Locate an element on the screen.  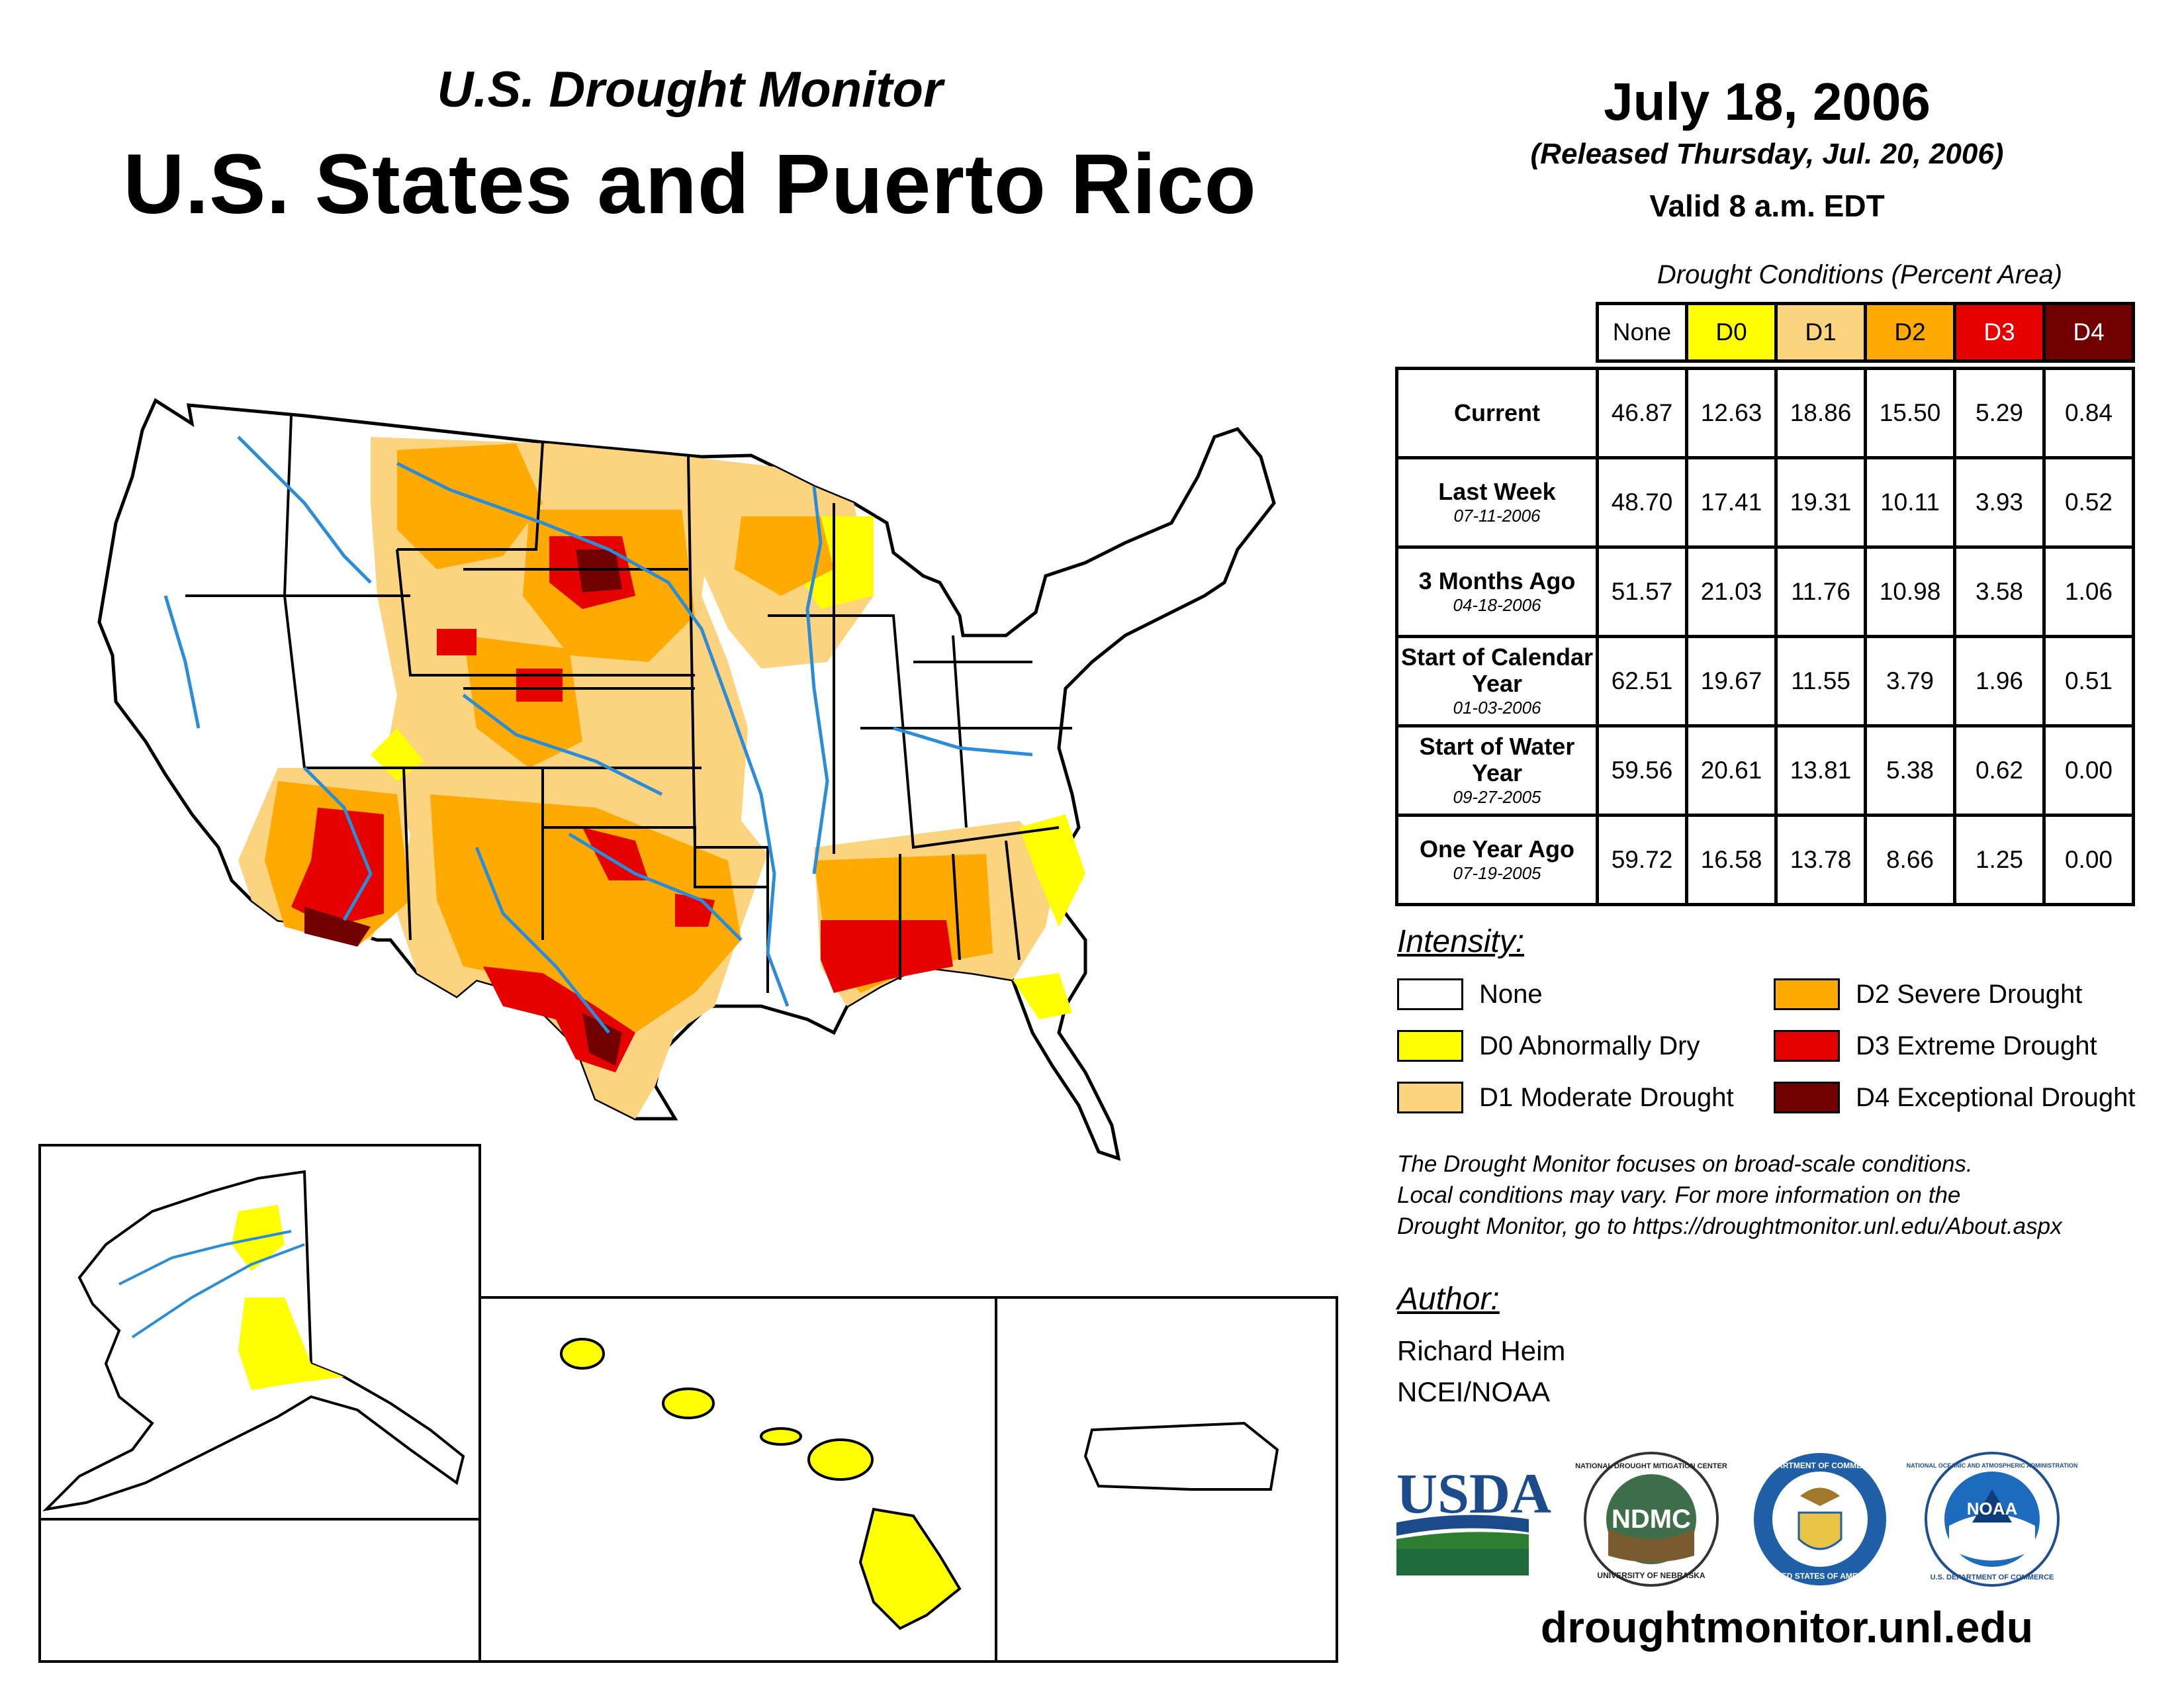
legend-item-d3: D3 Extreme Drought is located at coordinates (1935, 1046).